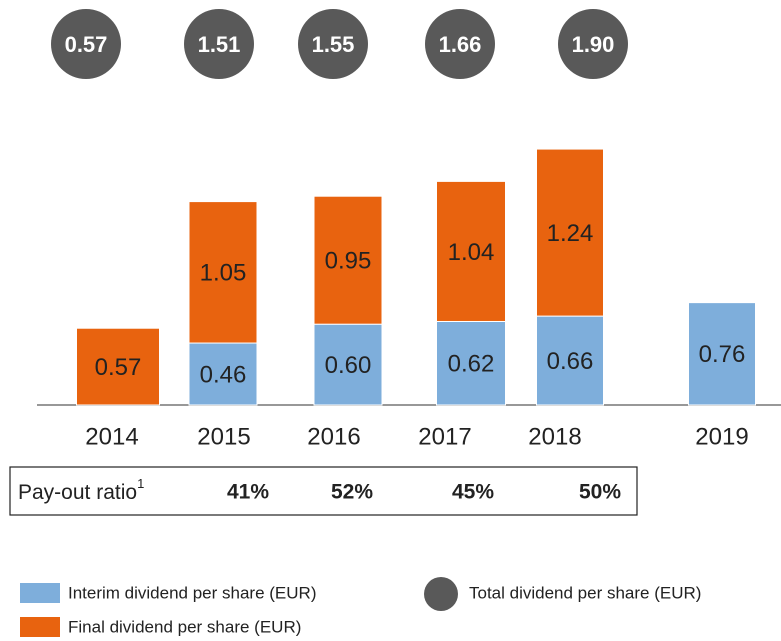 Image resolution: width=781 pixels, height=641 pixels. I want to click on legend-label: Total dividend per share (EUR), so click(585, 592).